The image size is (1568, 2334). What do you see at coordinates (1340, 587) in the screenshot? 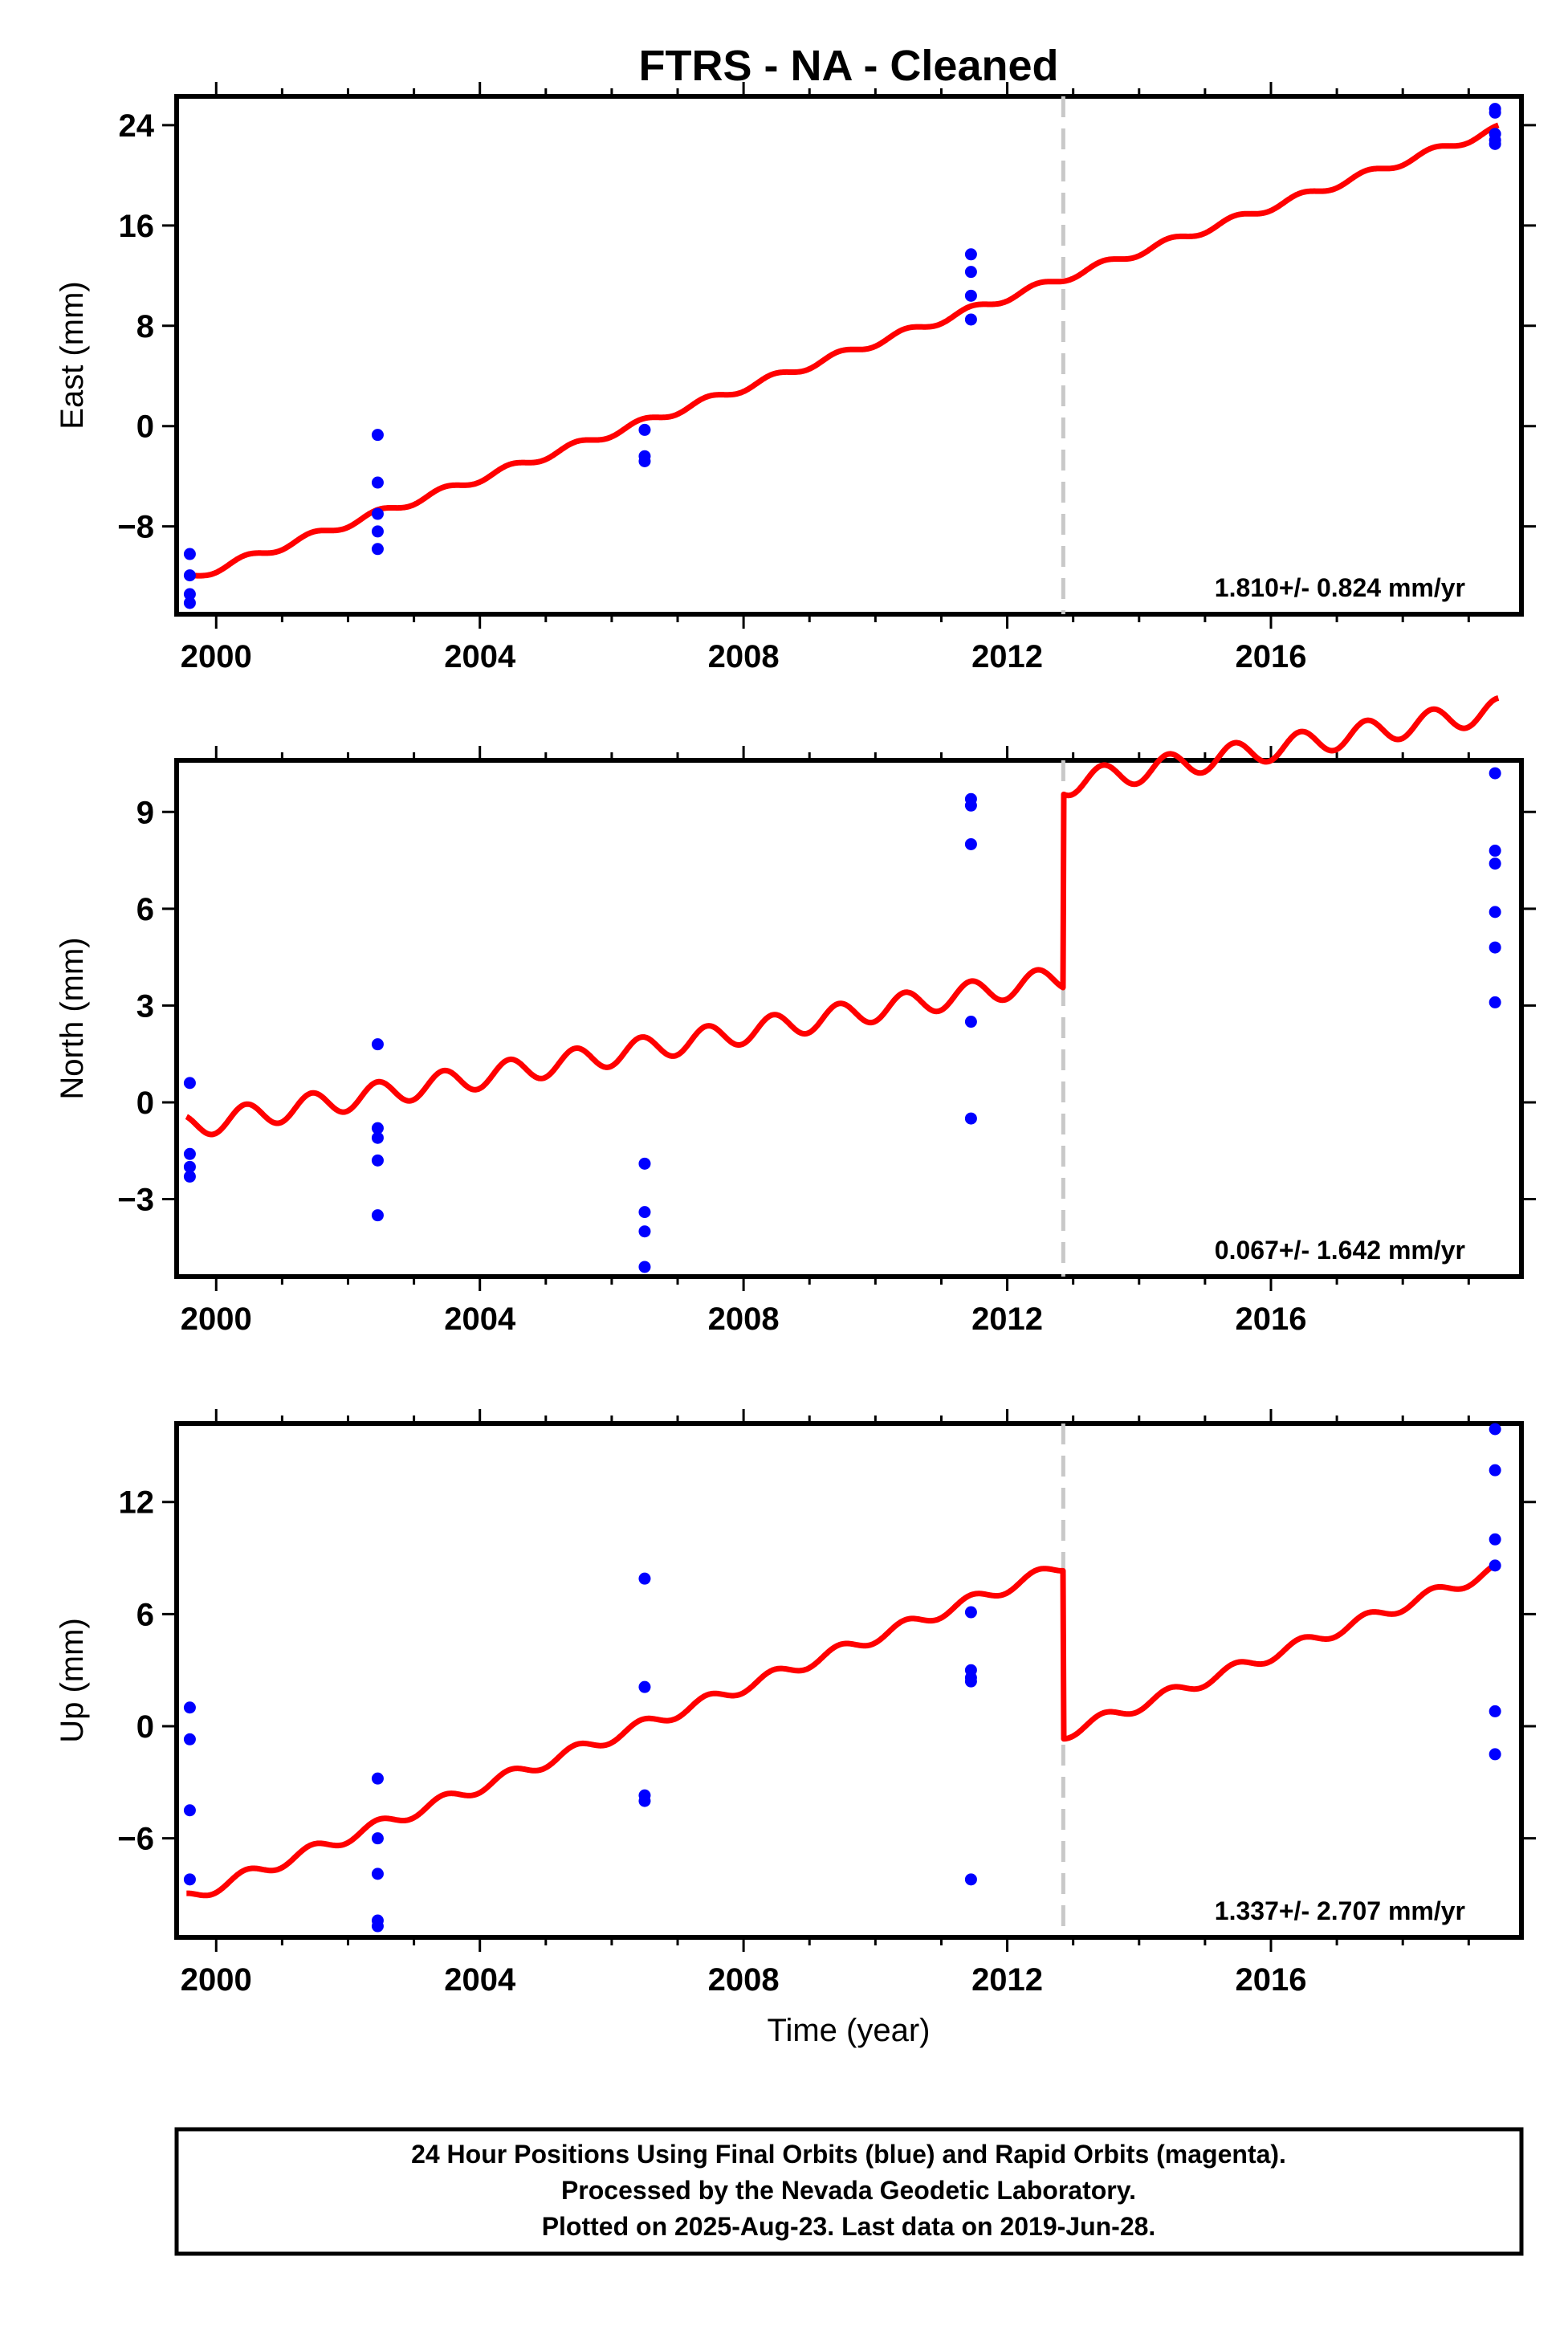
I see `east-rate-label: 1.810+/- 0.824 mm/yr` at bounding box center [1340, 587].